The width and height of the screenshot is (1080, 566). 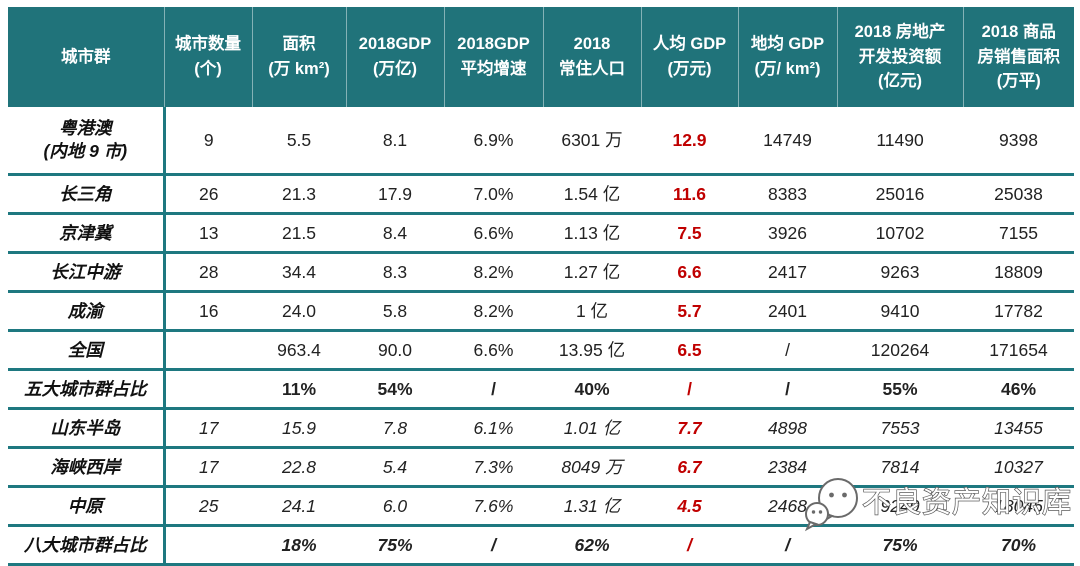 I want to click on cell: 1.31 亿, so click(x=592, y=506).